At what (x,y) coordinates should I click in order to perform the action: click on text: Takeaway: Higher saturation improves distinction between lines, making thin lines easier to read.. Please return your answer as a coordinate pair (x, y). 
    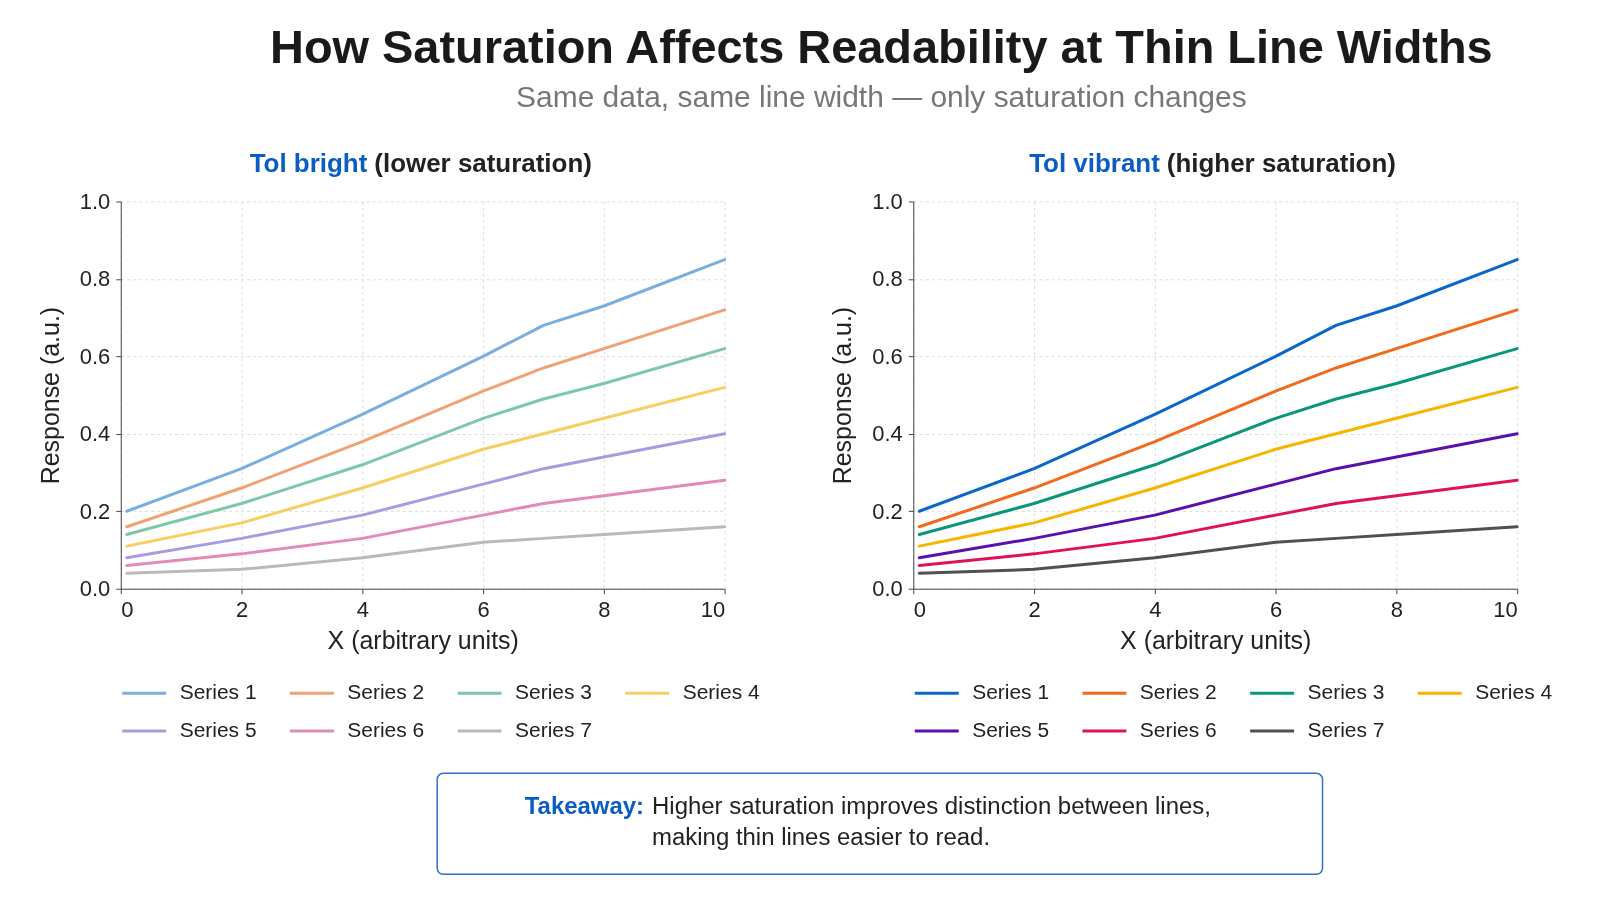
    Looking at the image, I should click on (867, 821).